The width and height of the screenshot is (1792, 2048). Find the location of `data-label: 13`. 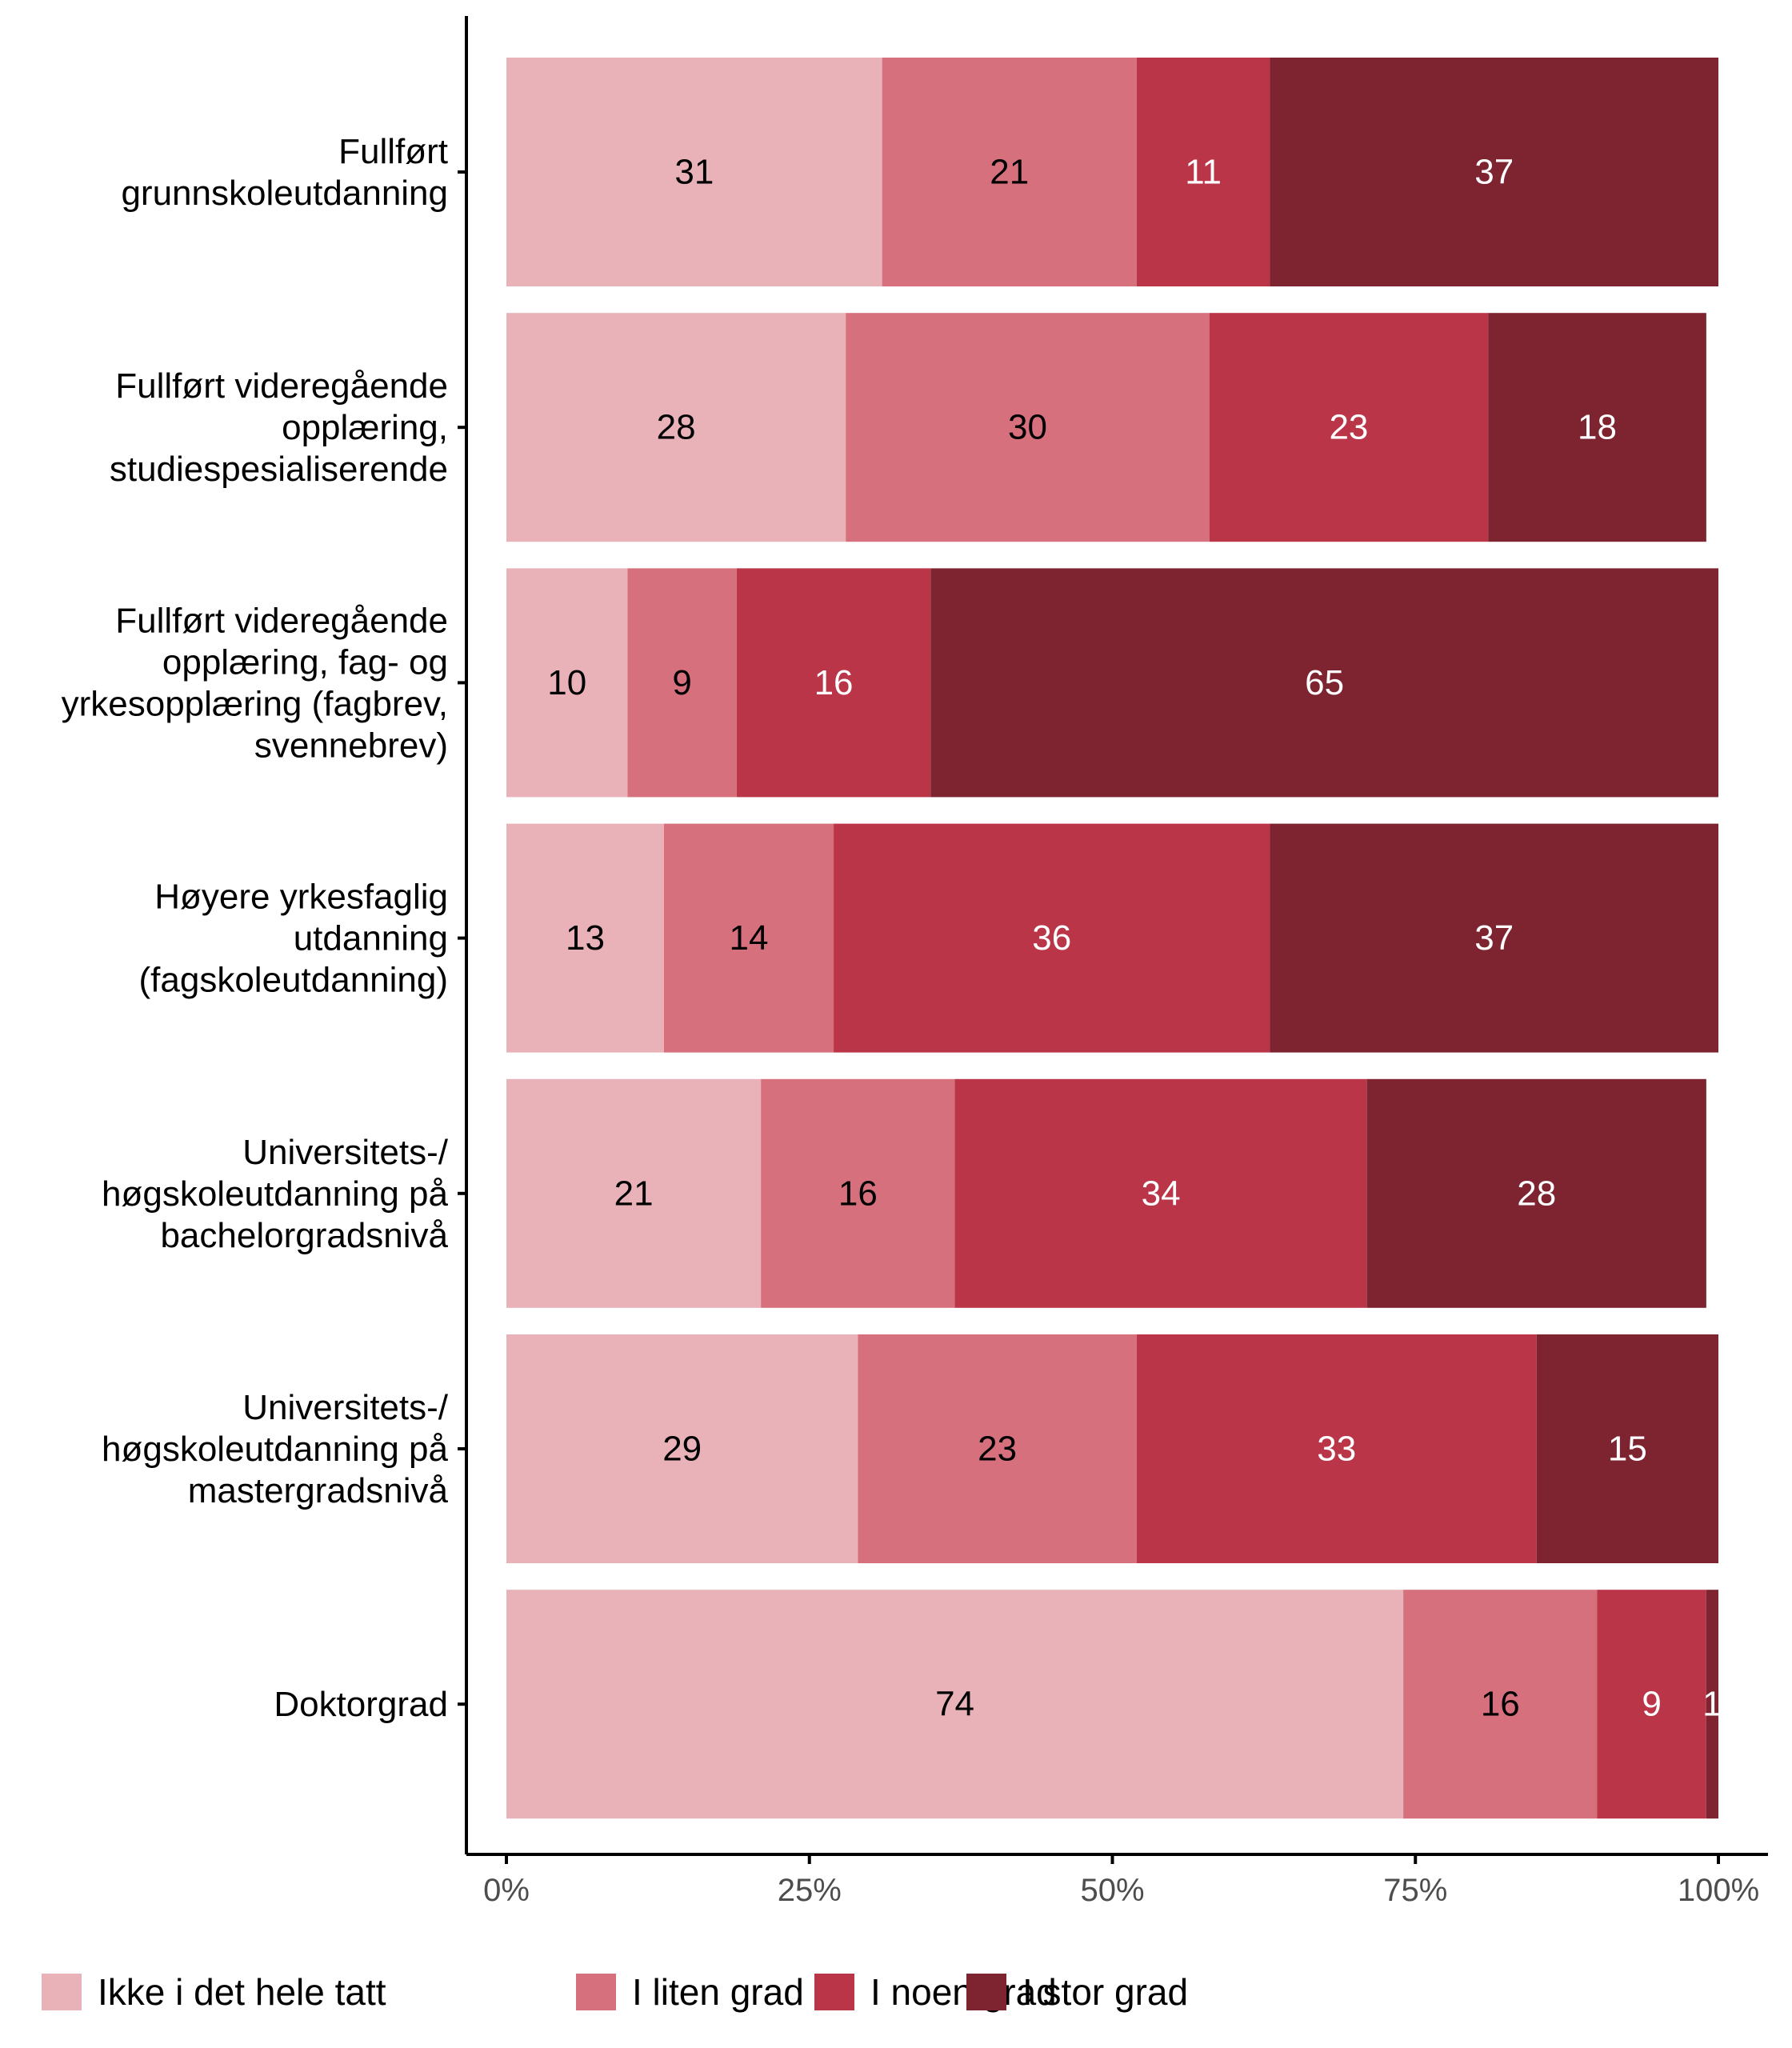

data-label: 13 is located at coordinates (585, 938).